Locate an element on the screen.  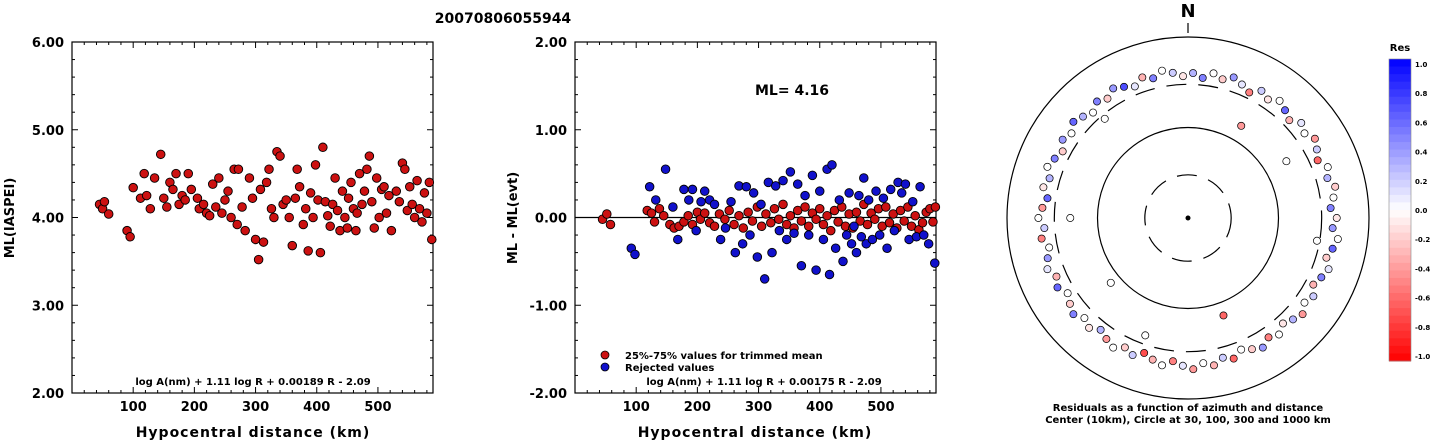
data-points is located at coordinates (769, 222).